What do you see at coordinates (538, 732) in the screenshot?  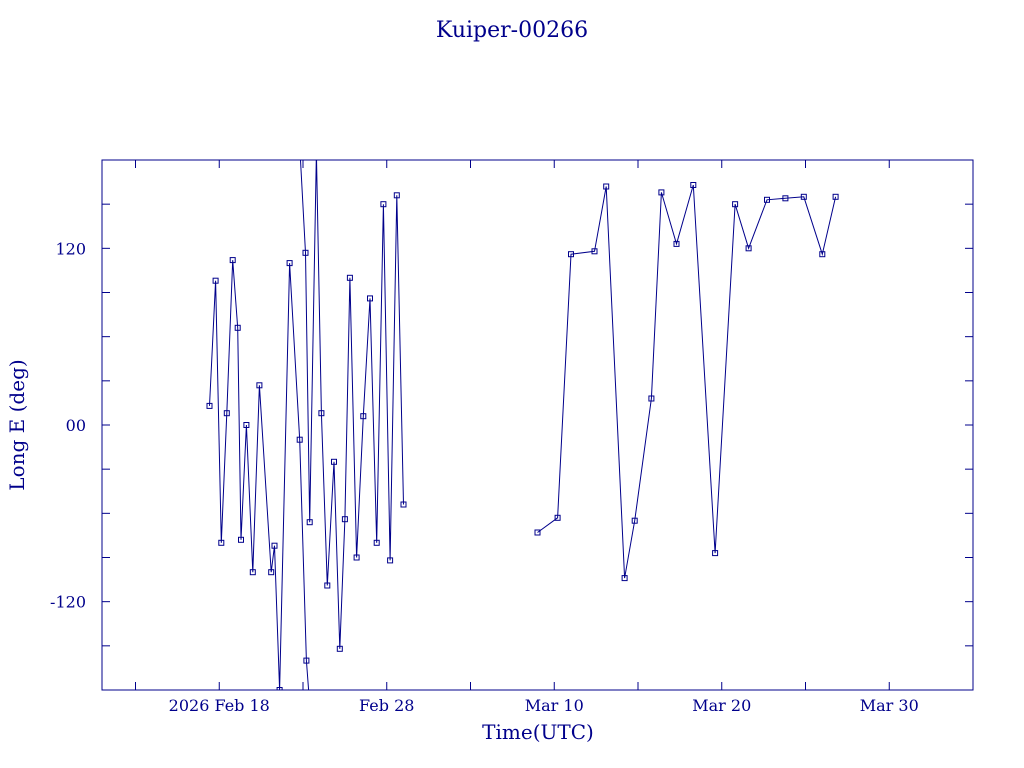 I see `x-axis-label: Time(UTC)` at bounding box center [538, 732].